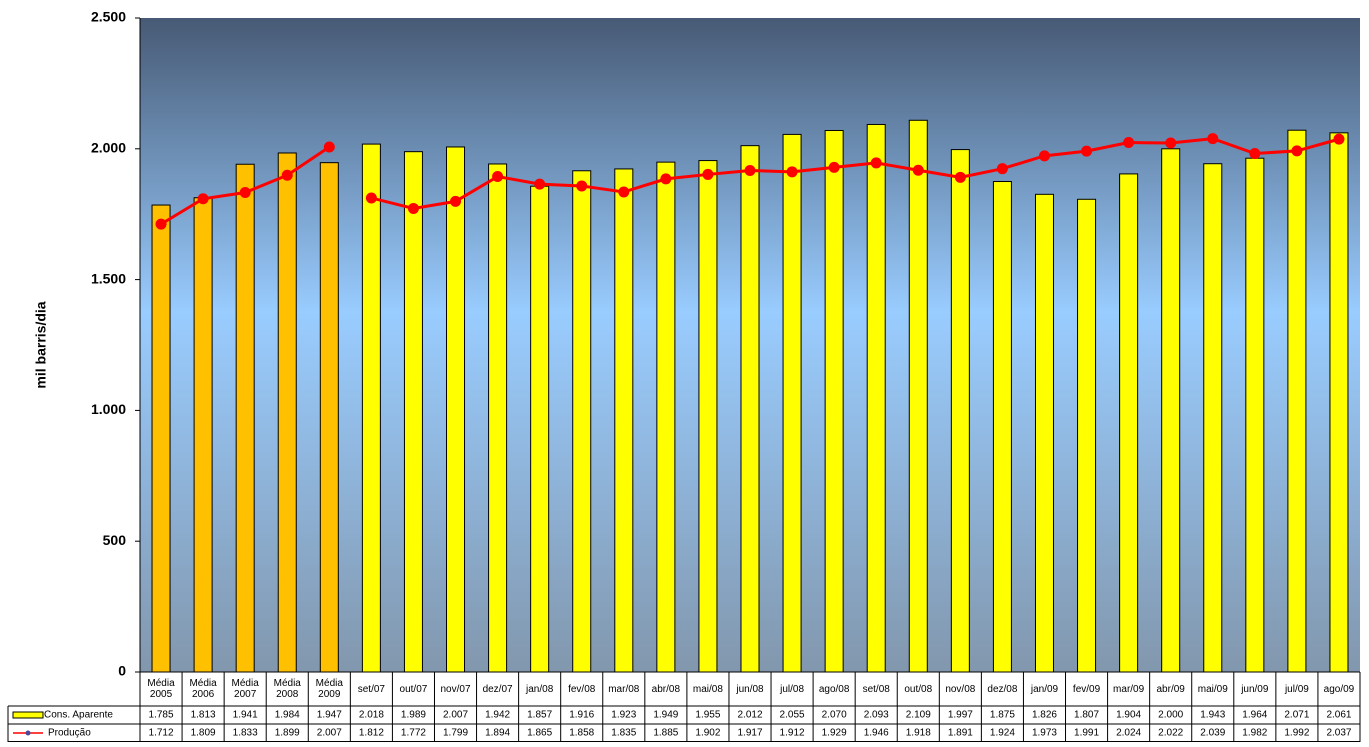 The height and width of the screenshot is (747, 1369). I want to click on data-label: 1.984, so click(287, 715).